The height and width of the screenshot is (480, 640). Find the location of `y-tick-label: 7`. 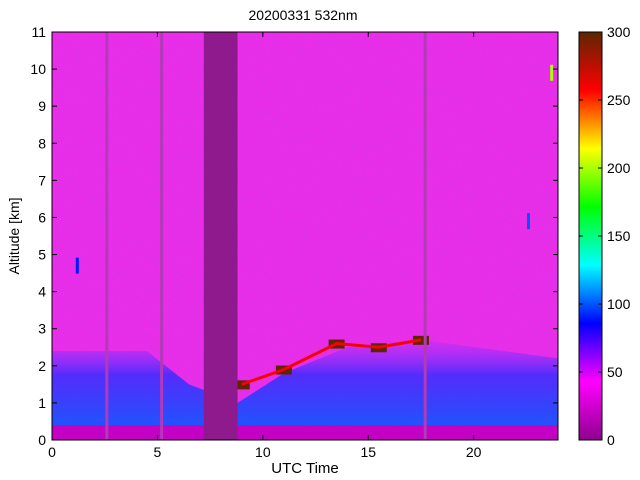

y-tick-label: 7 is located at coordinates (42, 180).